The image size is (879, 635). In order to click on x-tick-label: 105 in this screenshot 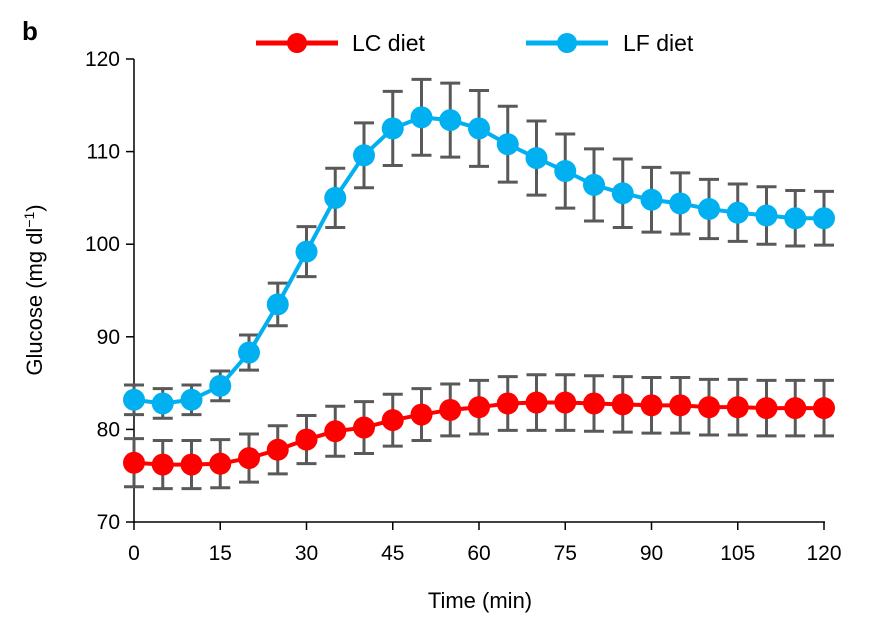, I will do `click(737, 553)`.